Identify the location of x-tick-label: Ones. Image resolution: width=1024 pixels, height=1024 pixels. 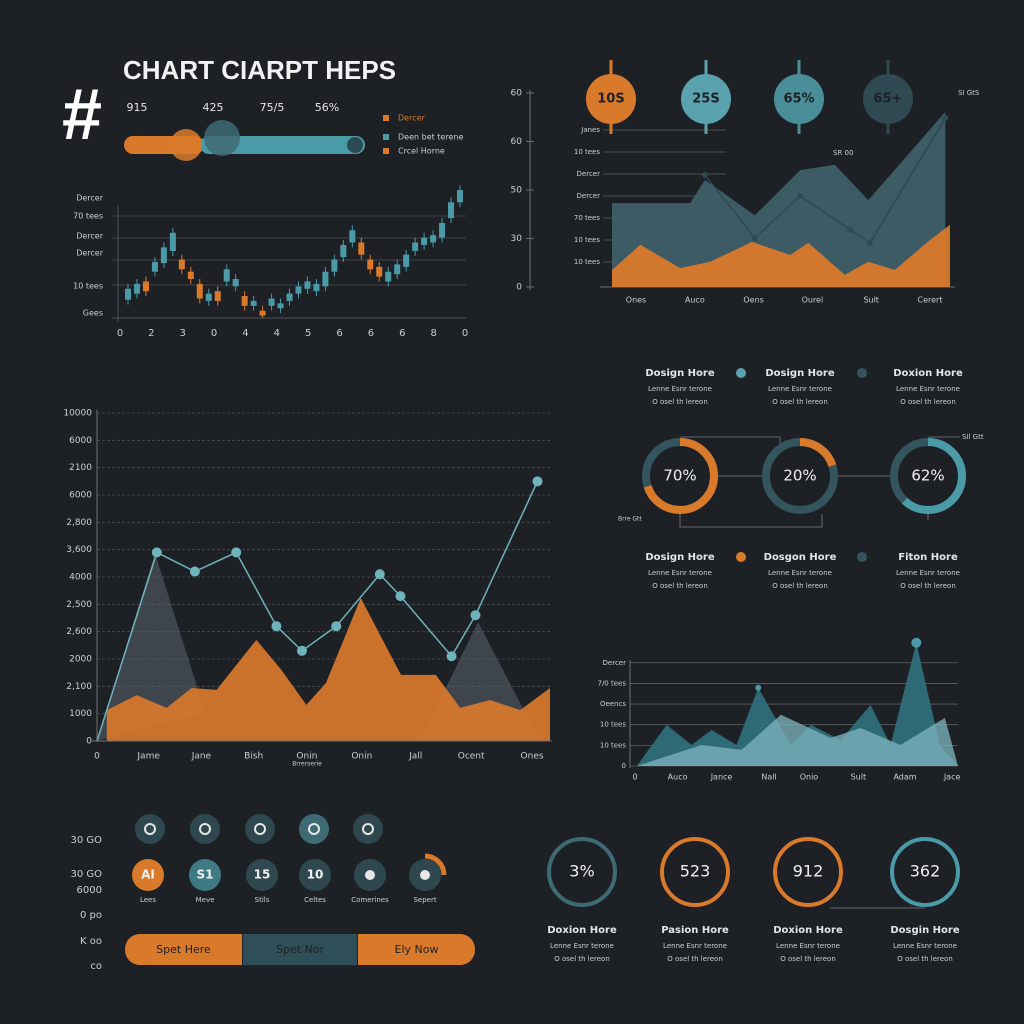
(636, 300).